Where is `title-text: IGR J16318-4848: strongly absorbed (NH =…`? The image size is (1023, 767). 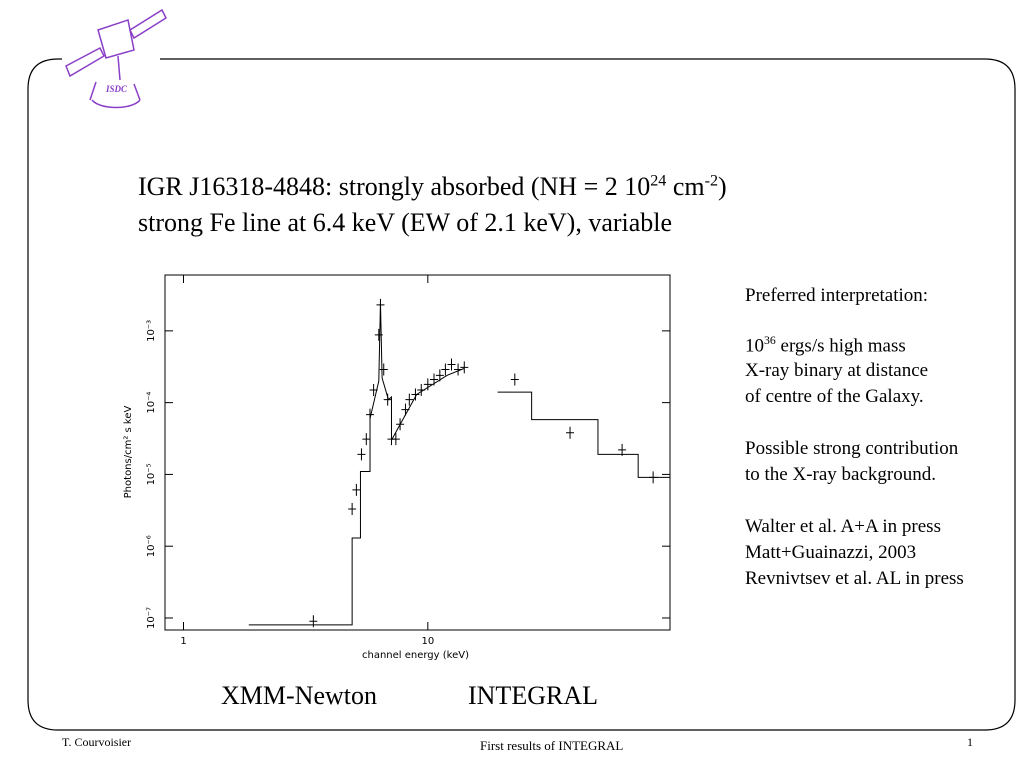 title-text: IGR J16318-4848: strongly absorbed (NH =… is located at coordinates (394, 186).